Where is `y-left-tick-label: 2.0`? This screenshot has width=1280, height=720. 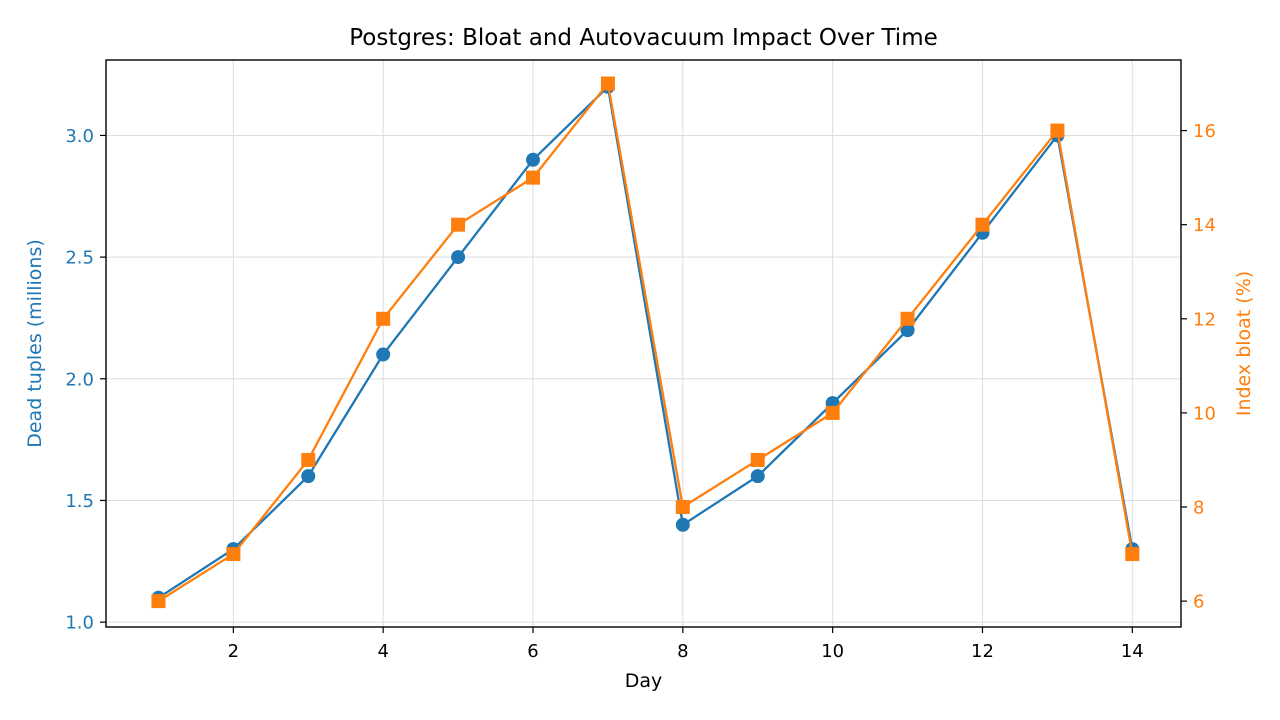 y-left-tick-label: 2.0 is located at coordinates (79, 379).